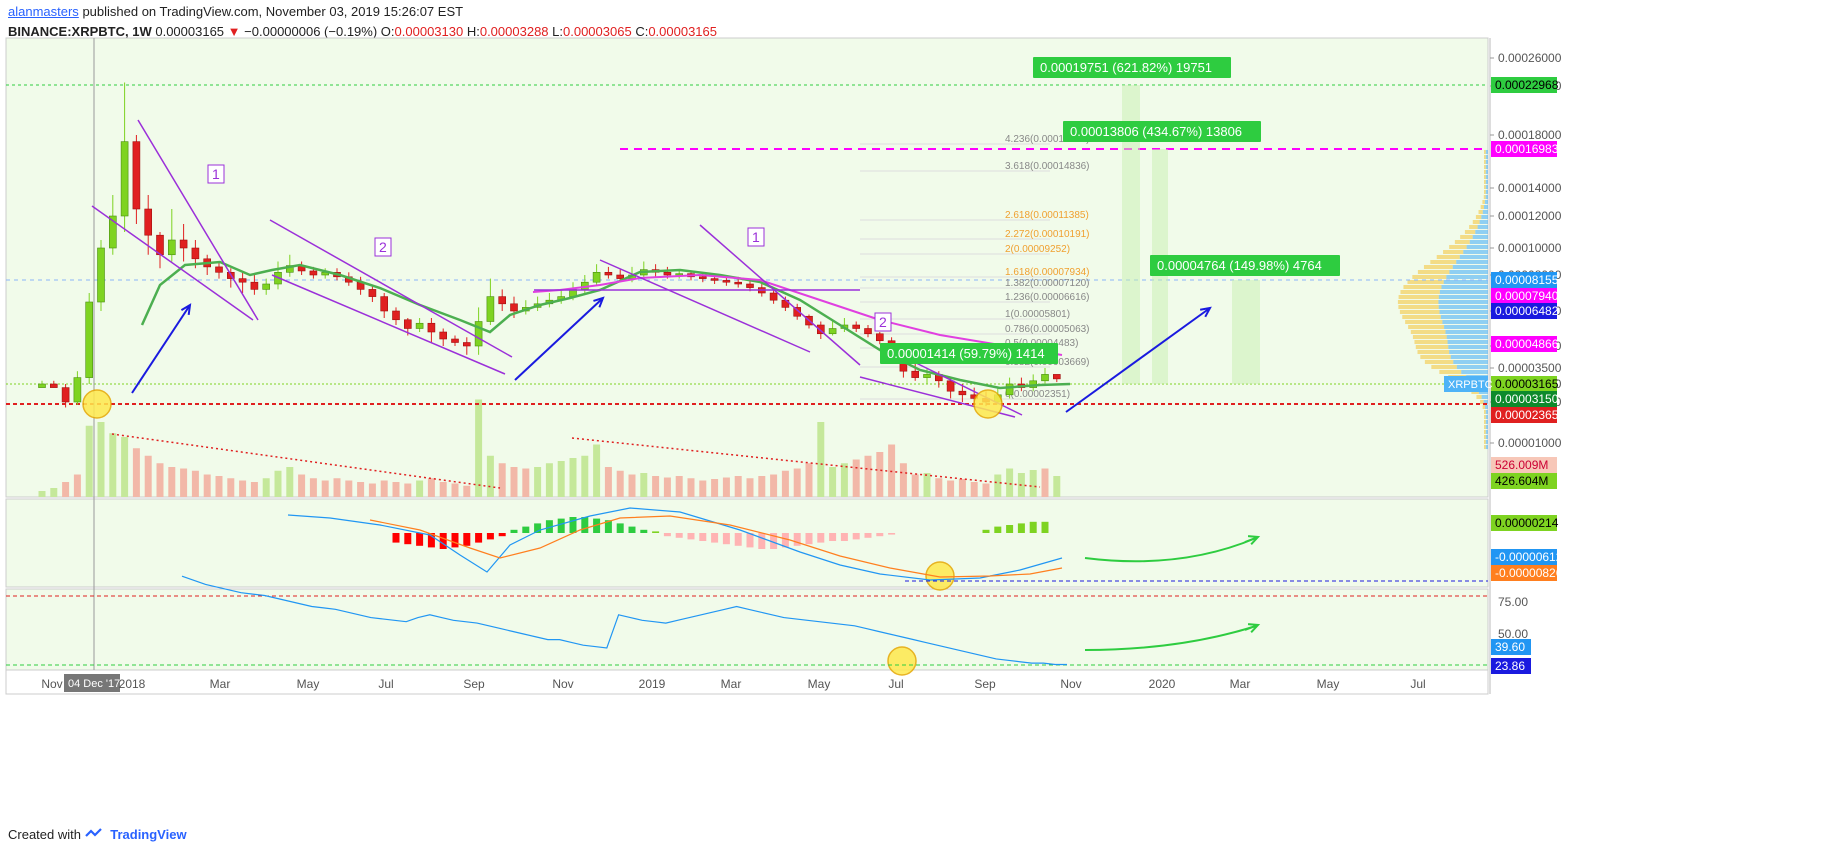  I want to click on y-tick-label: 0.00010000, so click(1530, 248).